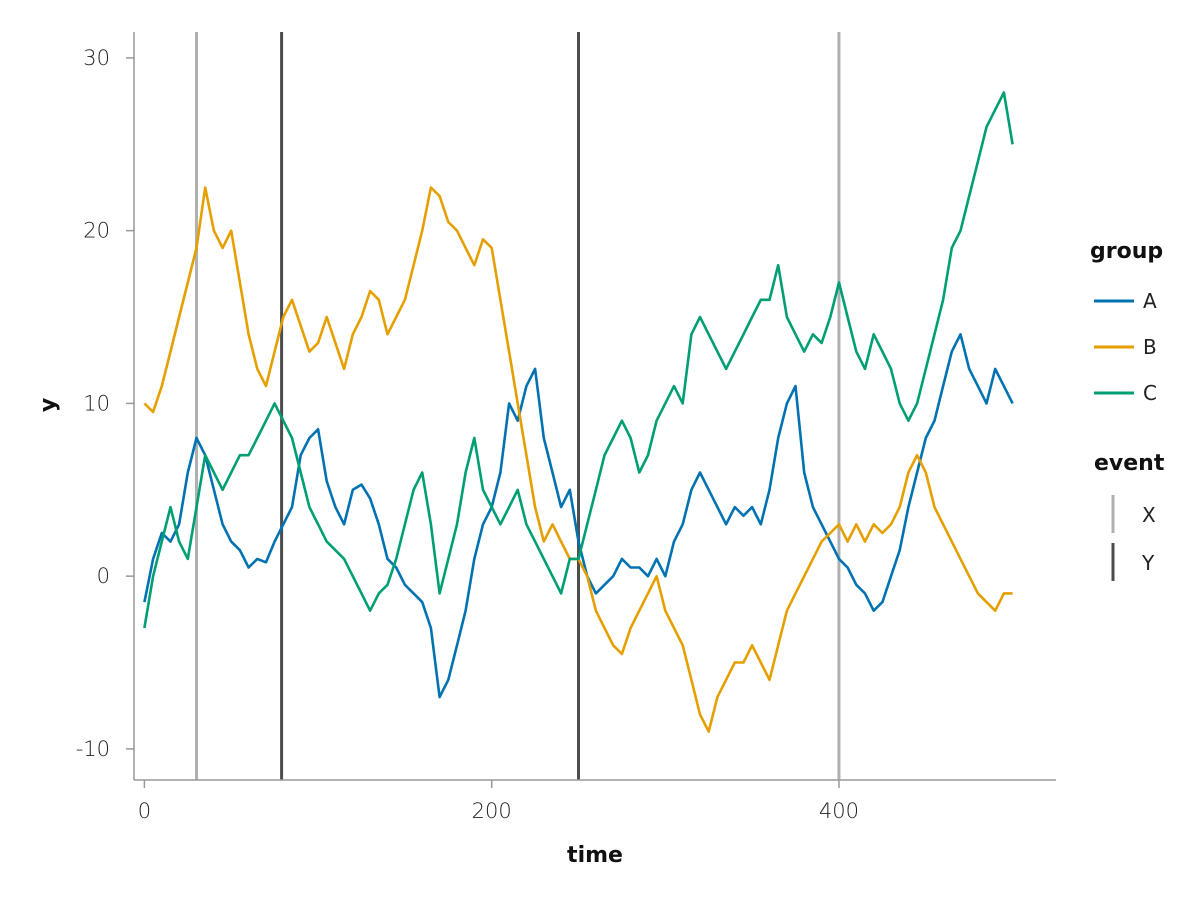 This screenshot has width=1200, height=900. Describe the element at coordinates (96, 231) in the screenshot. I see `y-tick-label-3: 20` at that location.